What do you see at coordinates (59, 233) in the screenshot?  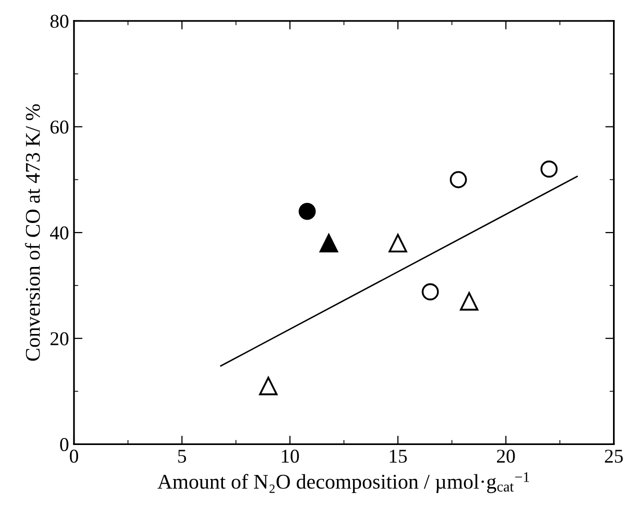 I see `y-tick-label: 40` at bounding box center [59, 233].